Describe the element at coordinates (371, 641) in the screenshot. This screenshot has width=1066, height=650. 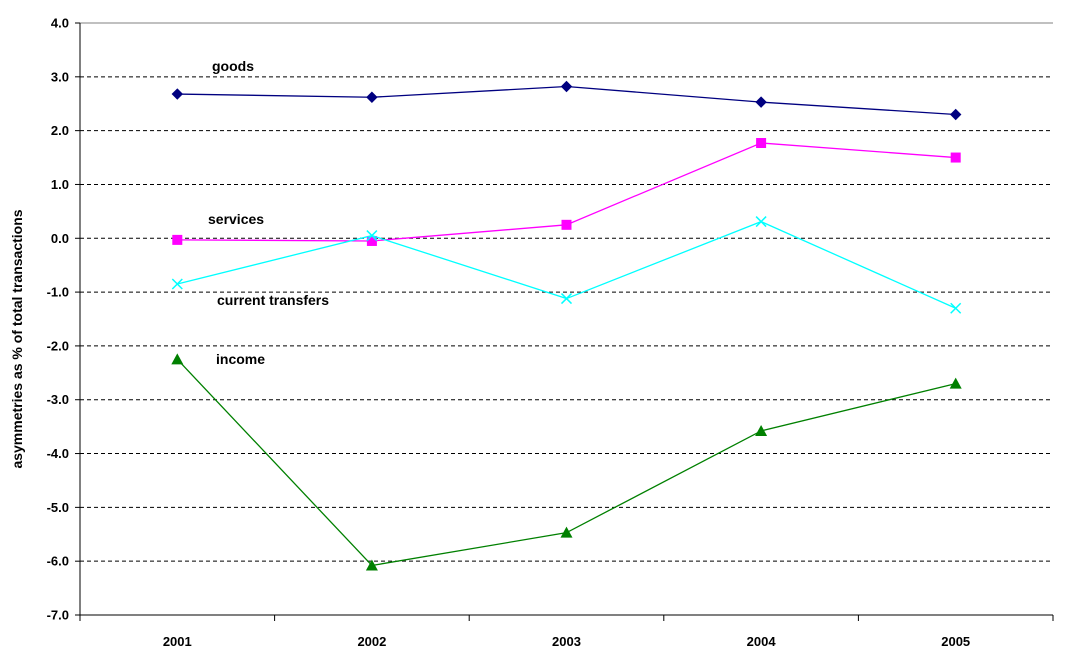
I see `x-tick-label: 2002` at that location.